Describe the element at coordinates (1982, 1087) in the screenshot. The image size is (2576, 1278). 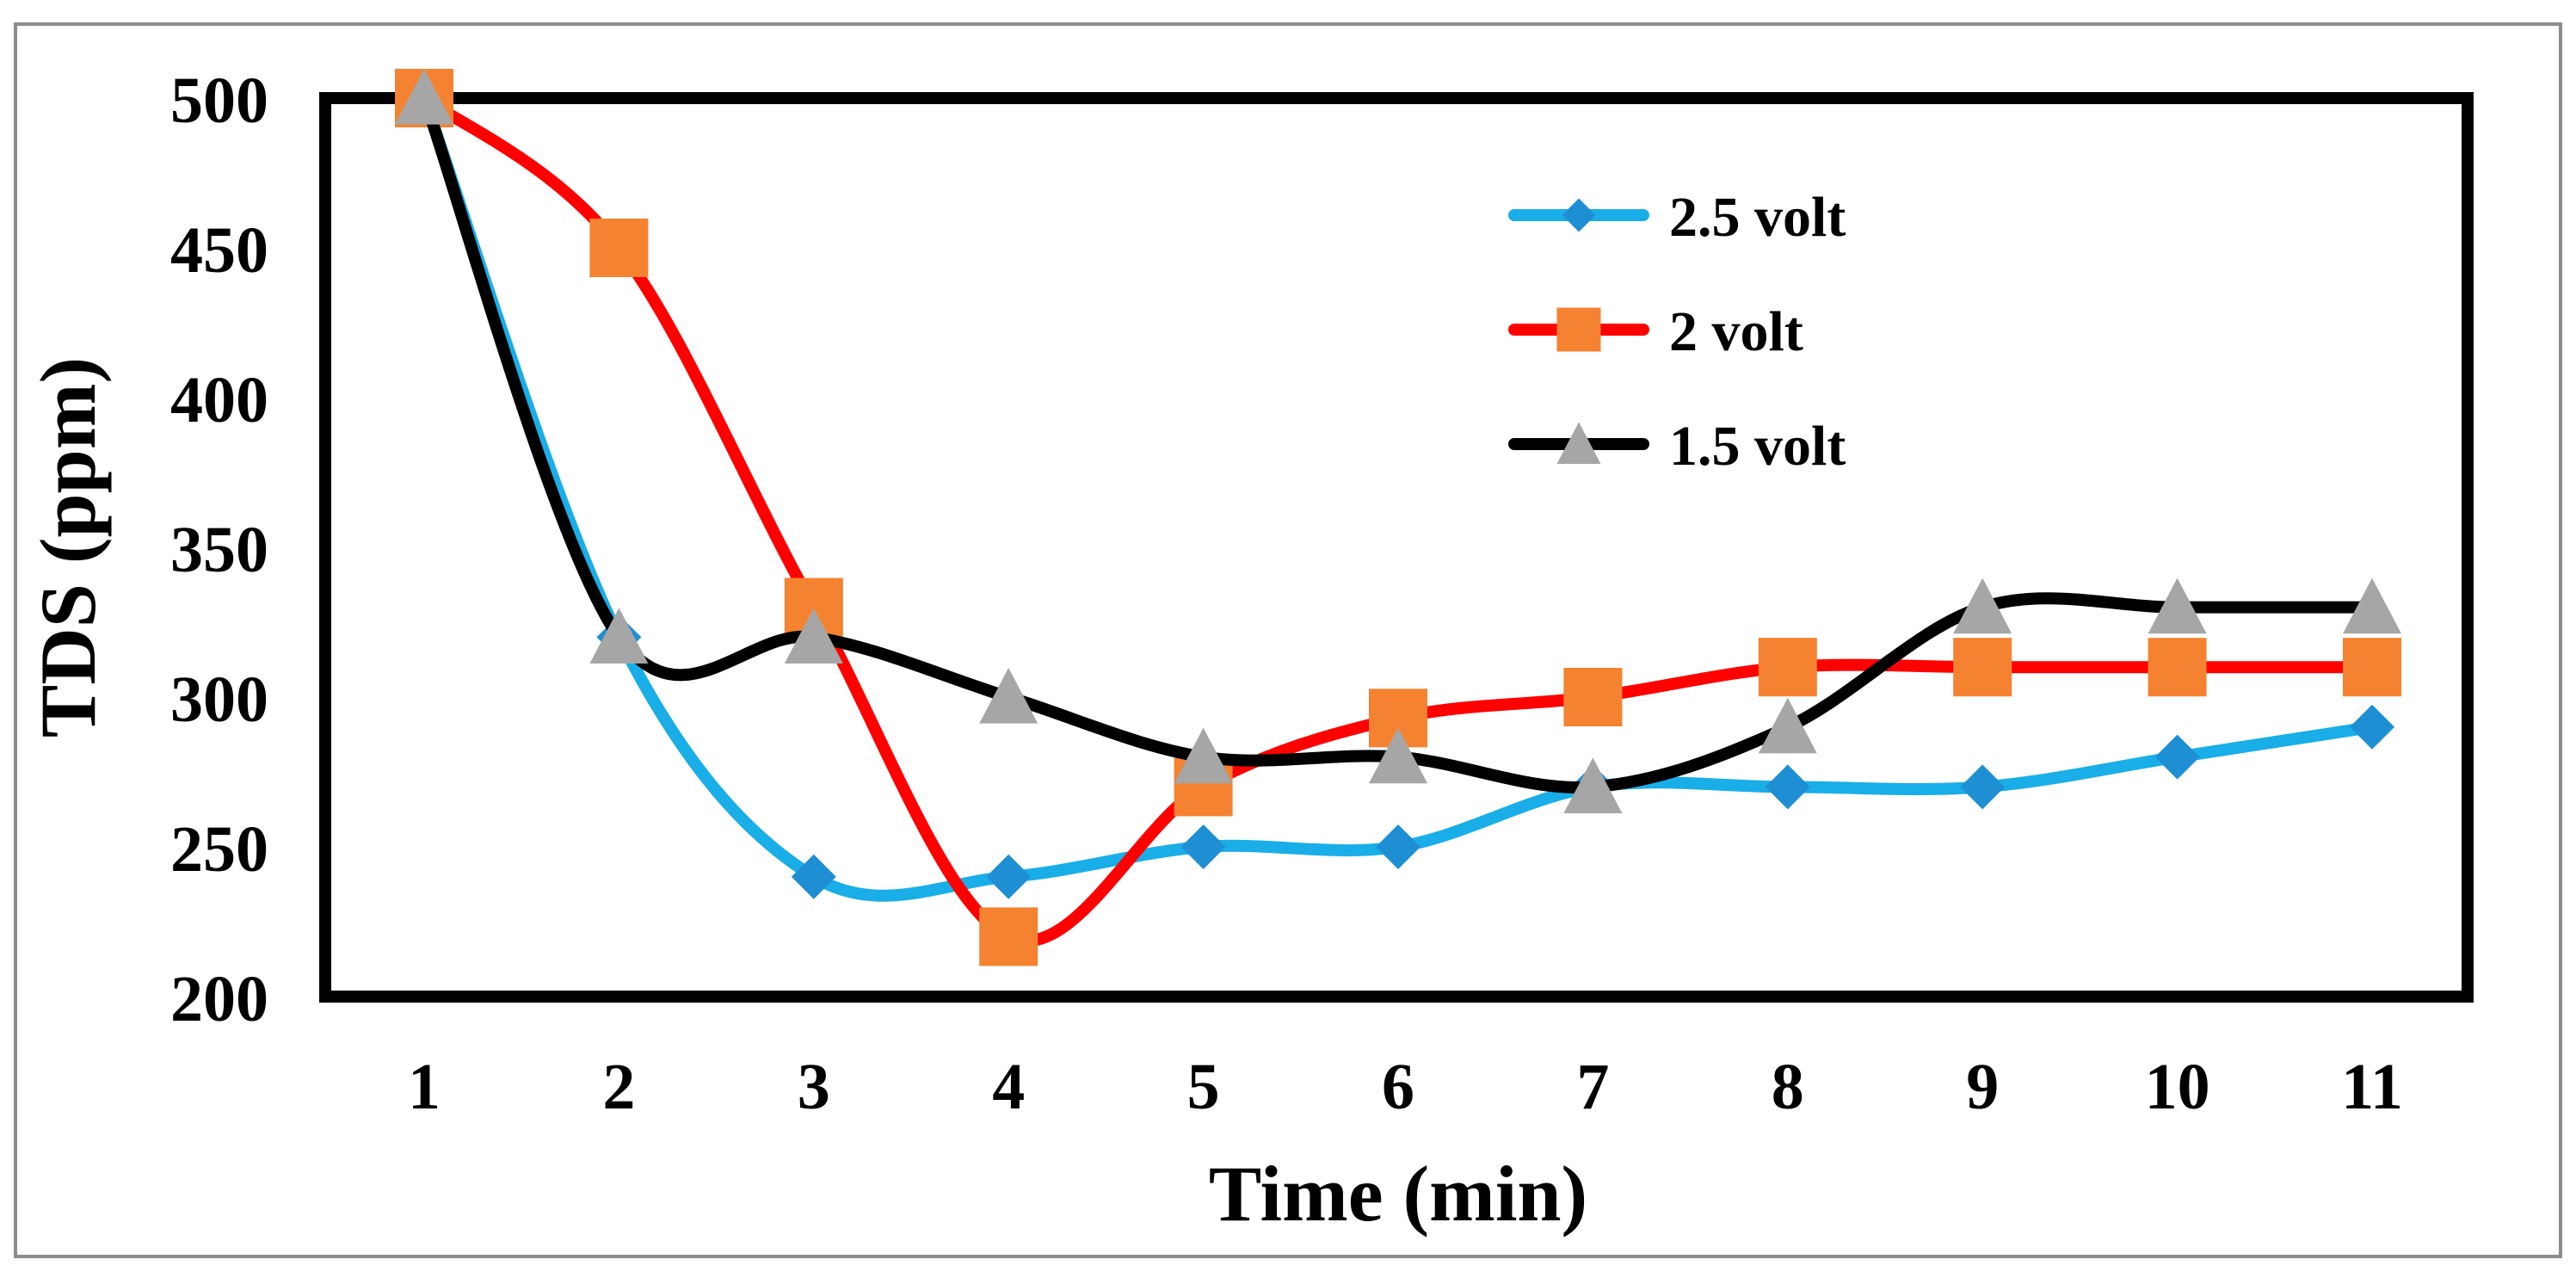
I see `x-tick-label: 9` at that location.